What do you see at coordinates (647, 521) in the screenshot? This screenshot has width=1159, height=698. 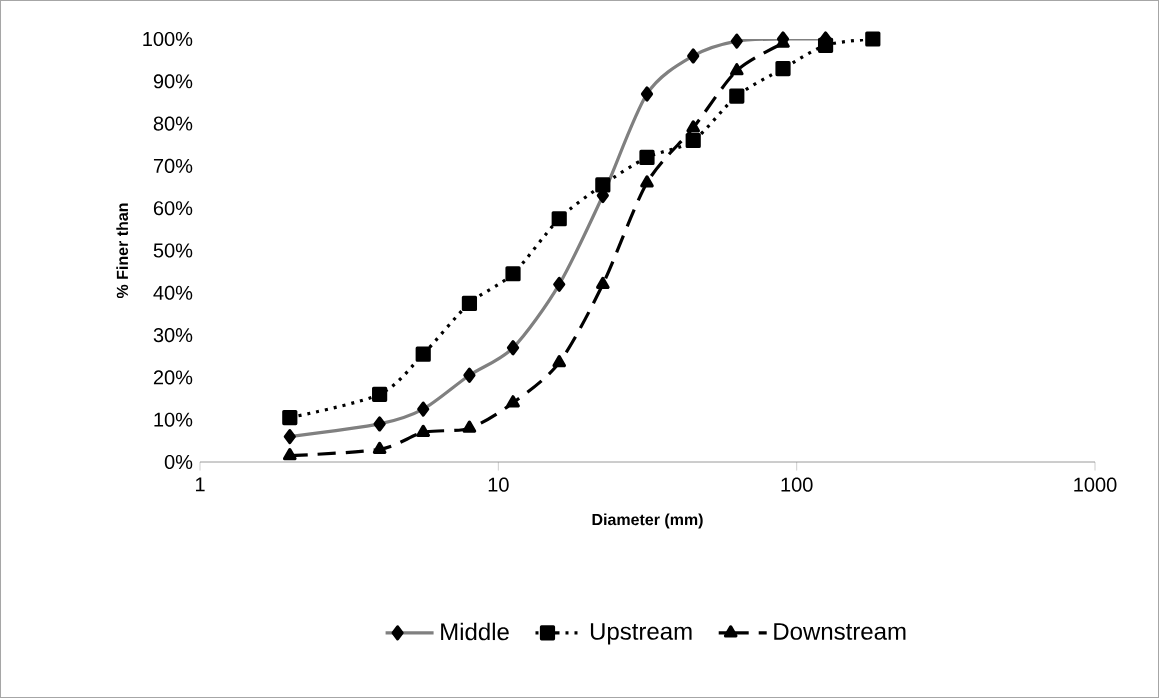 I see `x-axis-title: Diameter (mm)` at bounding box center [647, 521].